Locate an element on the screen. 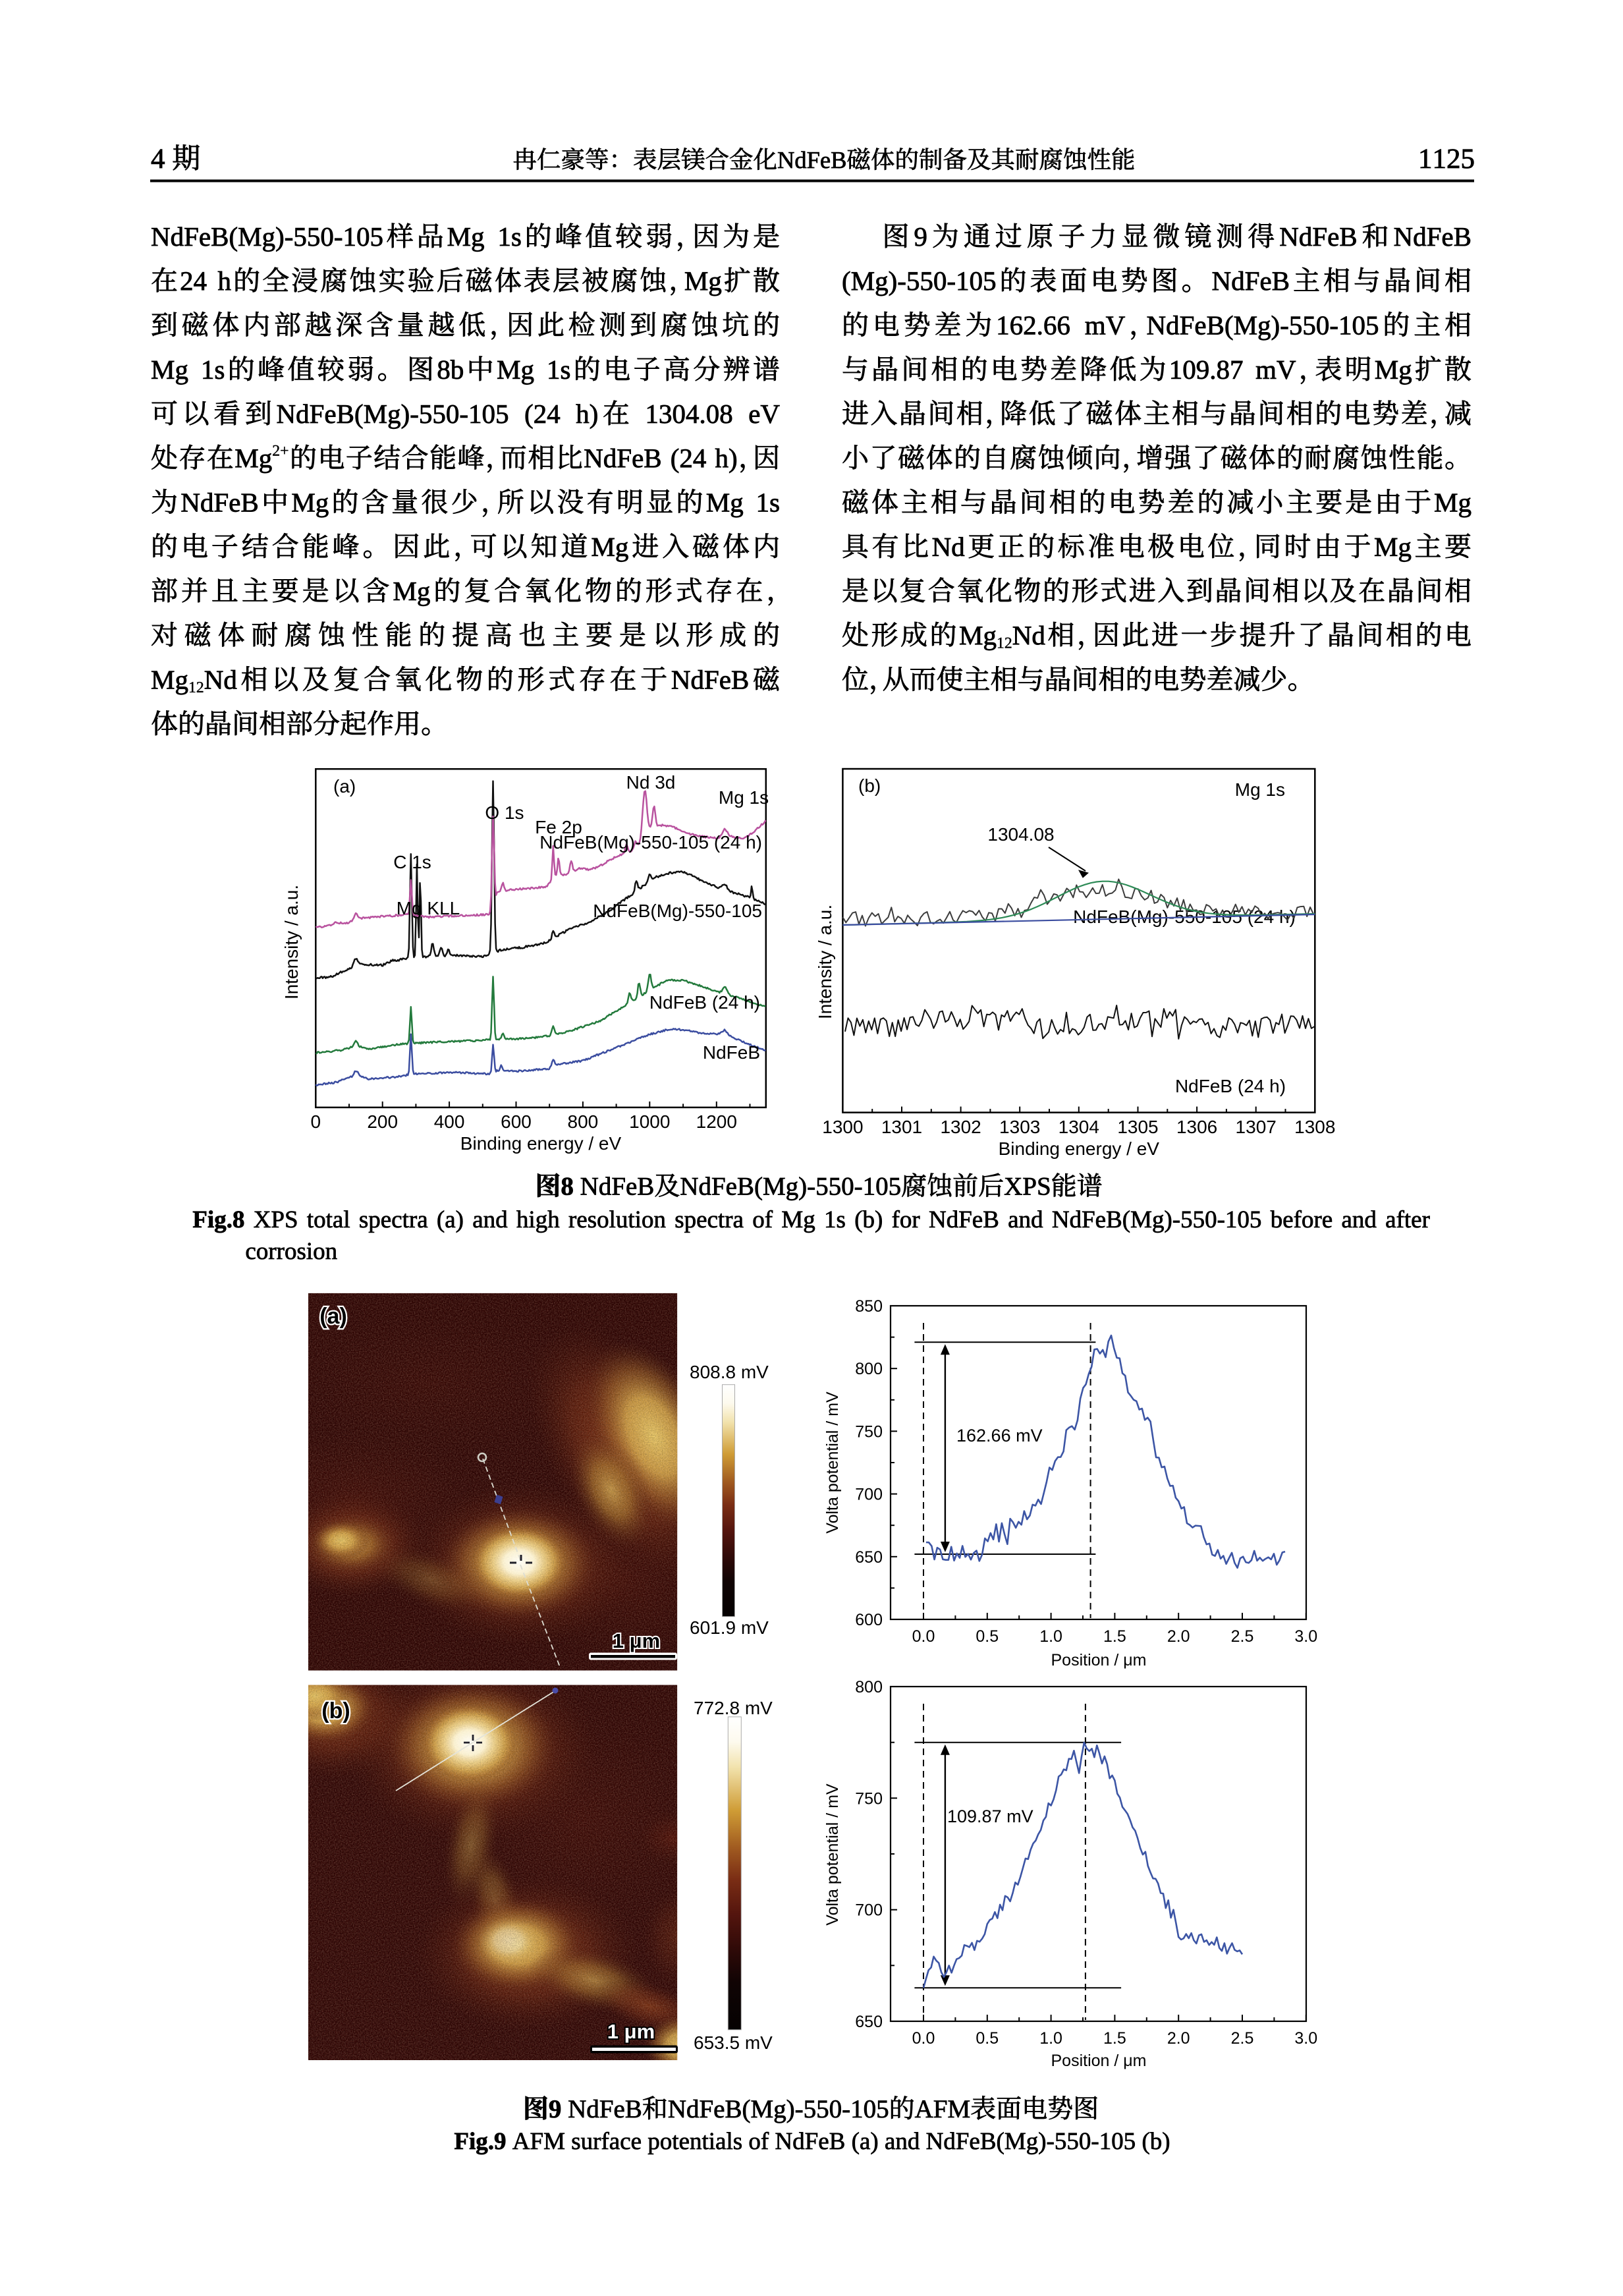 This screenshot has width=1623, height=2296. svg-text: 200 is located at coordinates (382, 1121).